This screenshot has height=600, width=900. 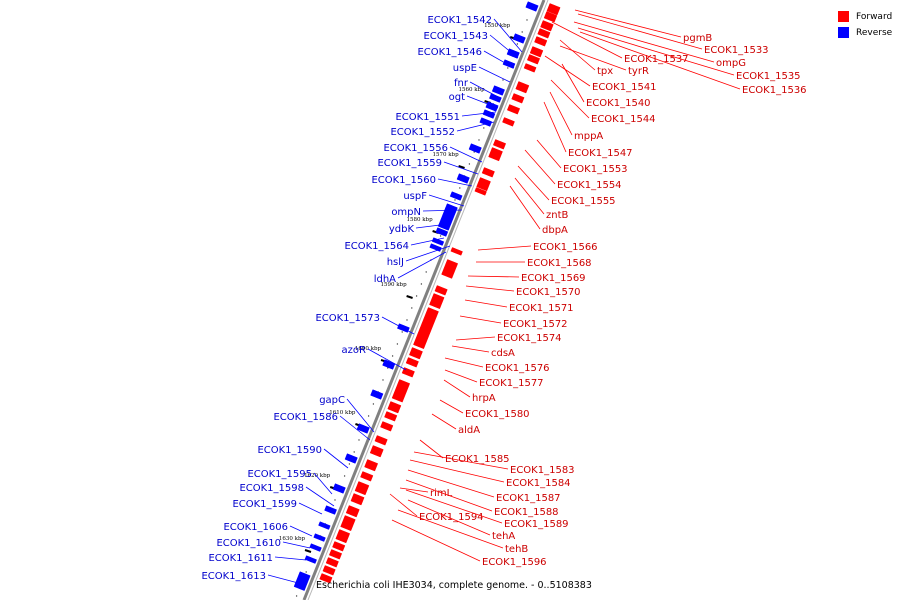 What do you see at coordinates (536, 524) in the screenshot?
I see `forward-gene-label: ECOK1_1589` at bounding box center [536, 524].